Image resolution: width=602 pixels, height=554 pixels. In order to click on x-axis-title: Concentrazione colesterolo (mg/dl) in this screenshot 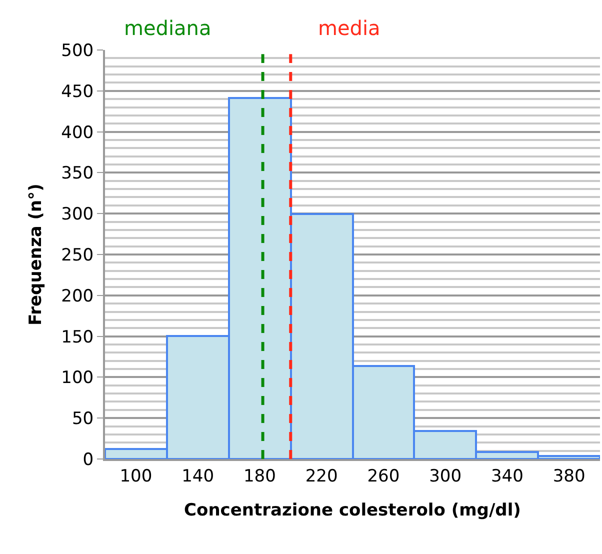, I will do `click(352, 510)`.